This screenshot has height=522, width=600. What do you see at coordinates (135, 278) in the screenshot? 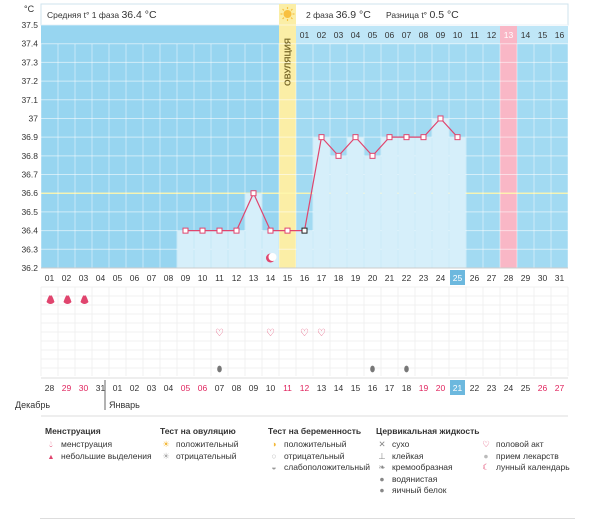
I see `cycle-day-label: 06` at bounding box center [135, 278].